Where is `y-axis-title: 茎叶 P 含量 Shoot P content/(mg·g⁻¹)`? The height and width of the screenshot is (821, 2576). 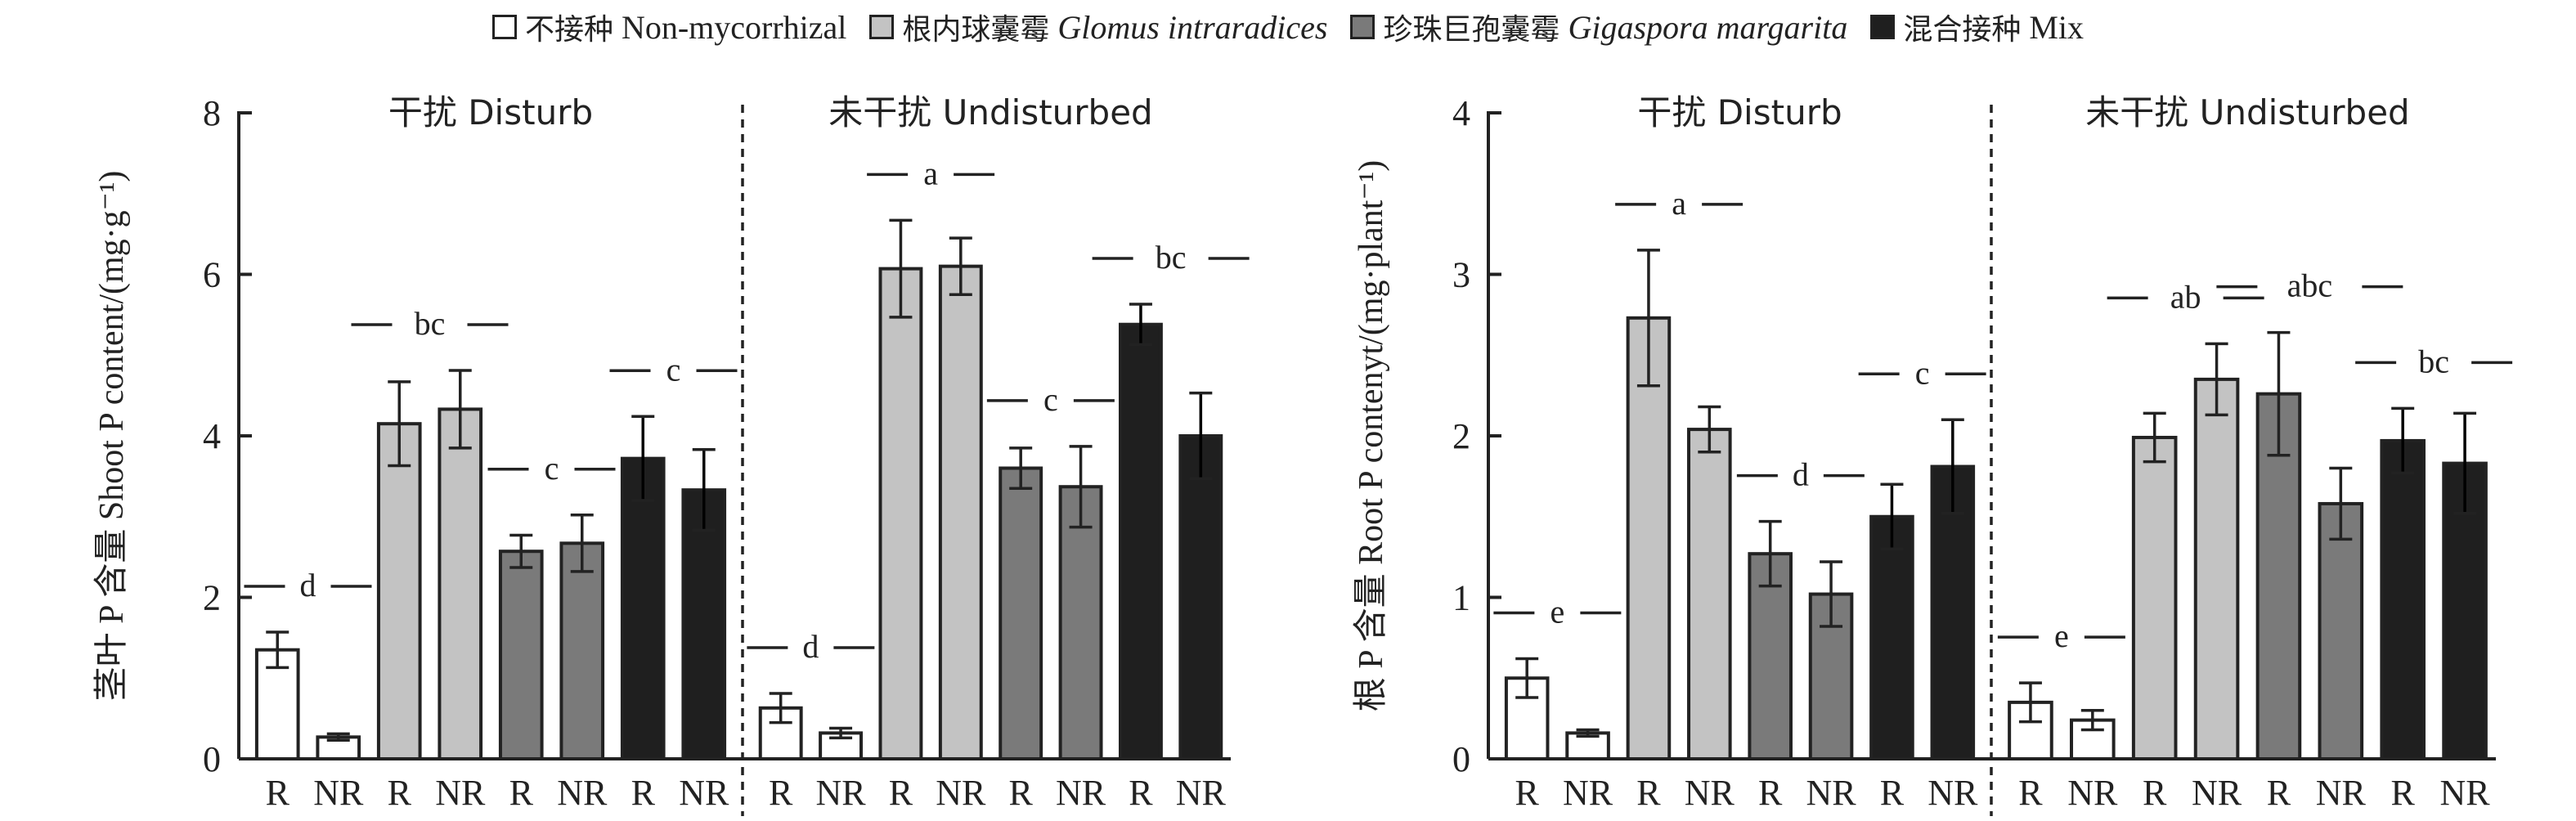
y-axis-title: 茎叶 P 含量 Shoot P content/(mg·g⁻¹) is located at coordinates (112, 436).